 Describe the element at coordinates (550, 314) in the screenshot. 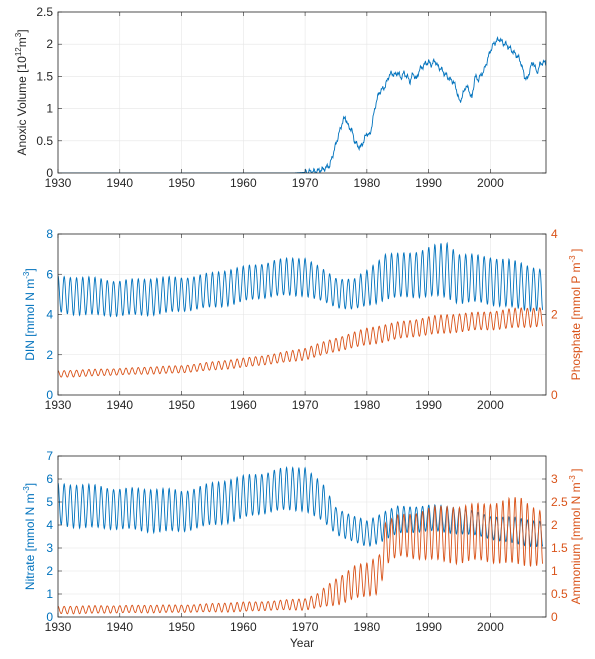

I see `y-axis-right: 0 2 4` at that location.